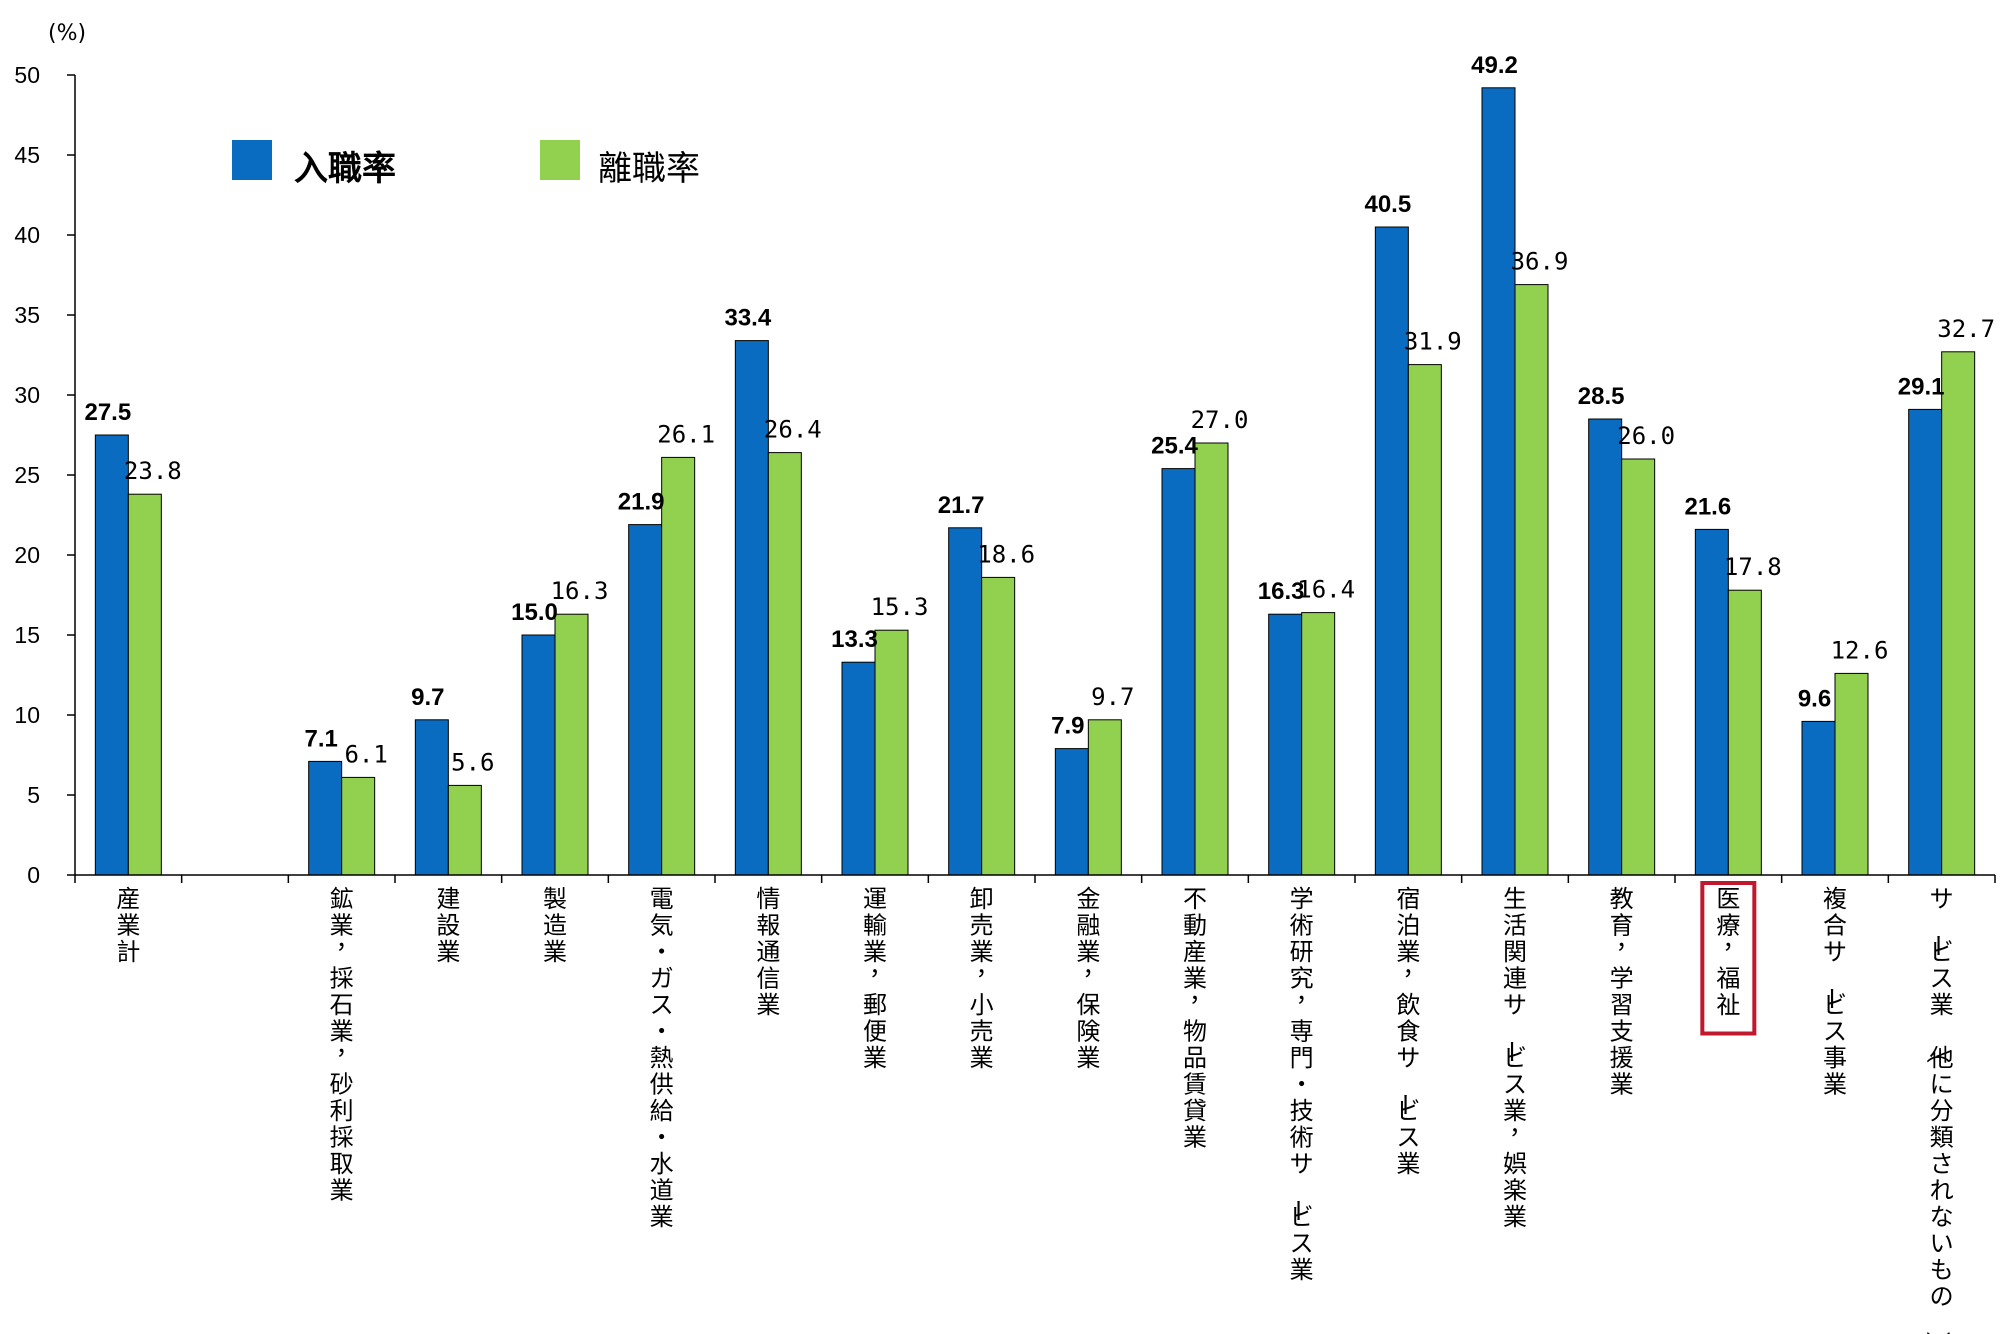 Image resolution: width=2008 pixels, height=1334 pixels. I want to click on category-label: サービス業（他に分類されないもの）, so click(1939, 1109).